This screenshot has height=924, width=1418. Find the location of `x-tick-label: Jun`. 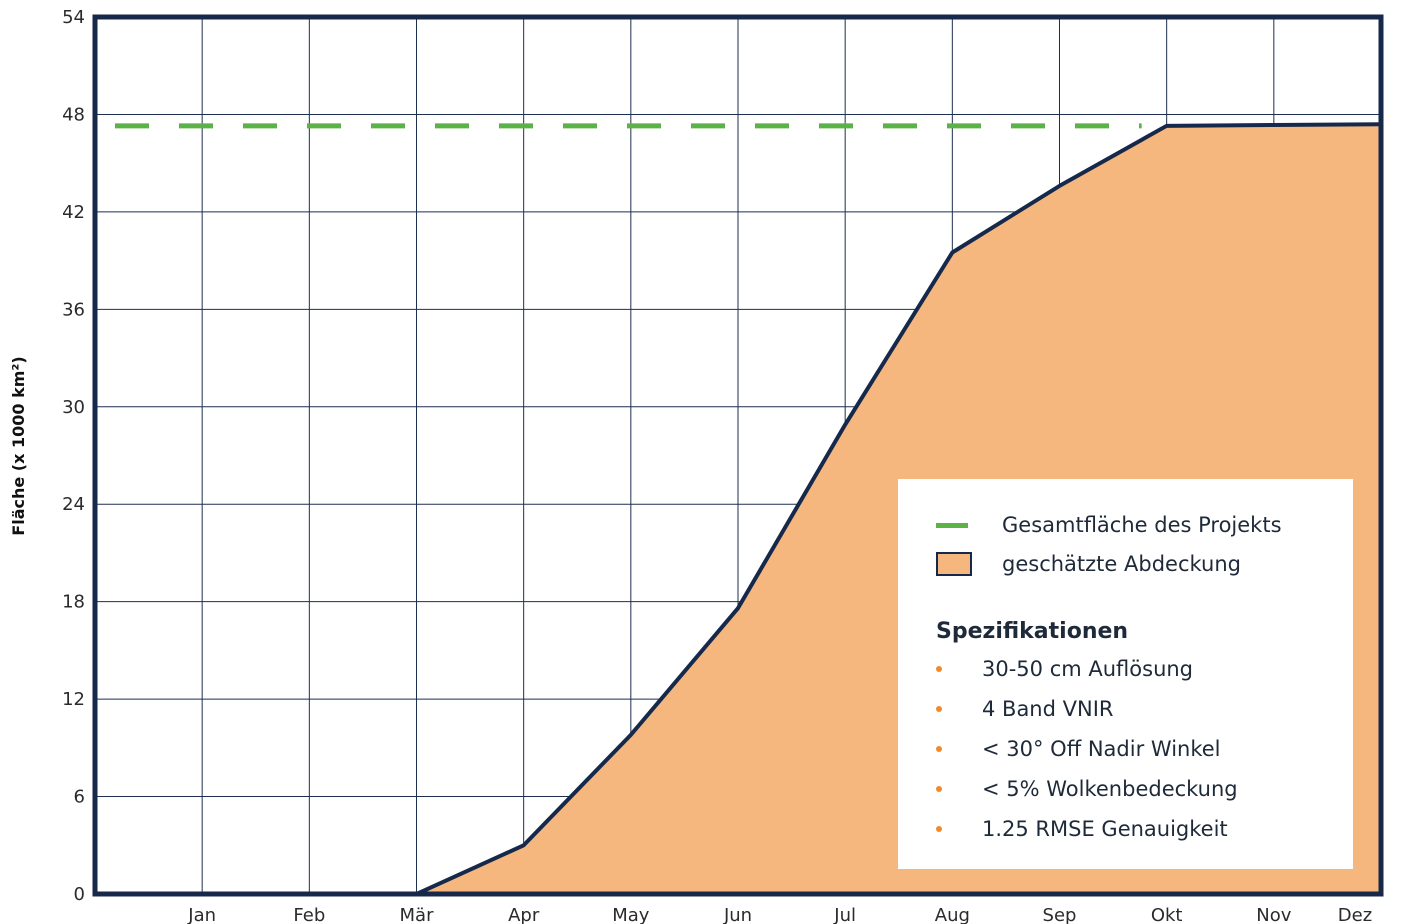

x-tick-label: Jun is located at coordinates (737, 914).